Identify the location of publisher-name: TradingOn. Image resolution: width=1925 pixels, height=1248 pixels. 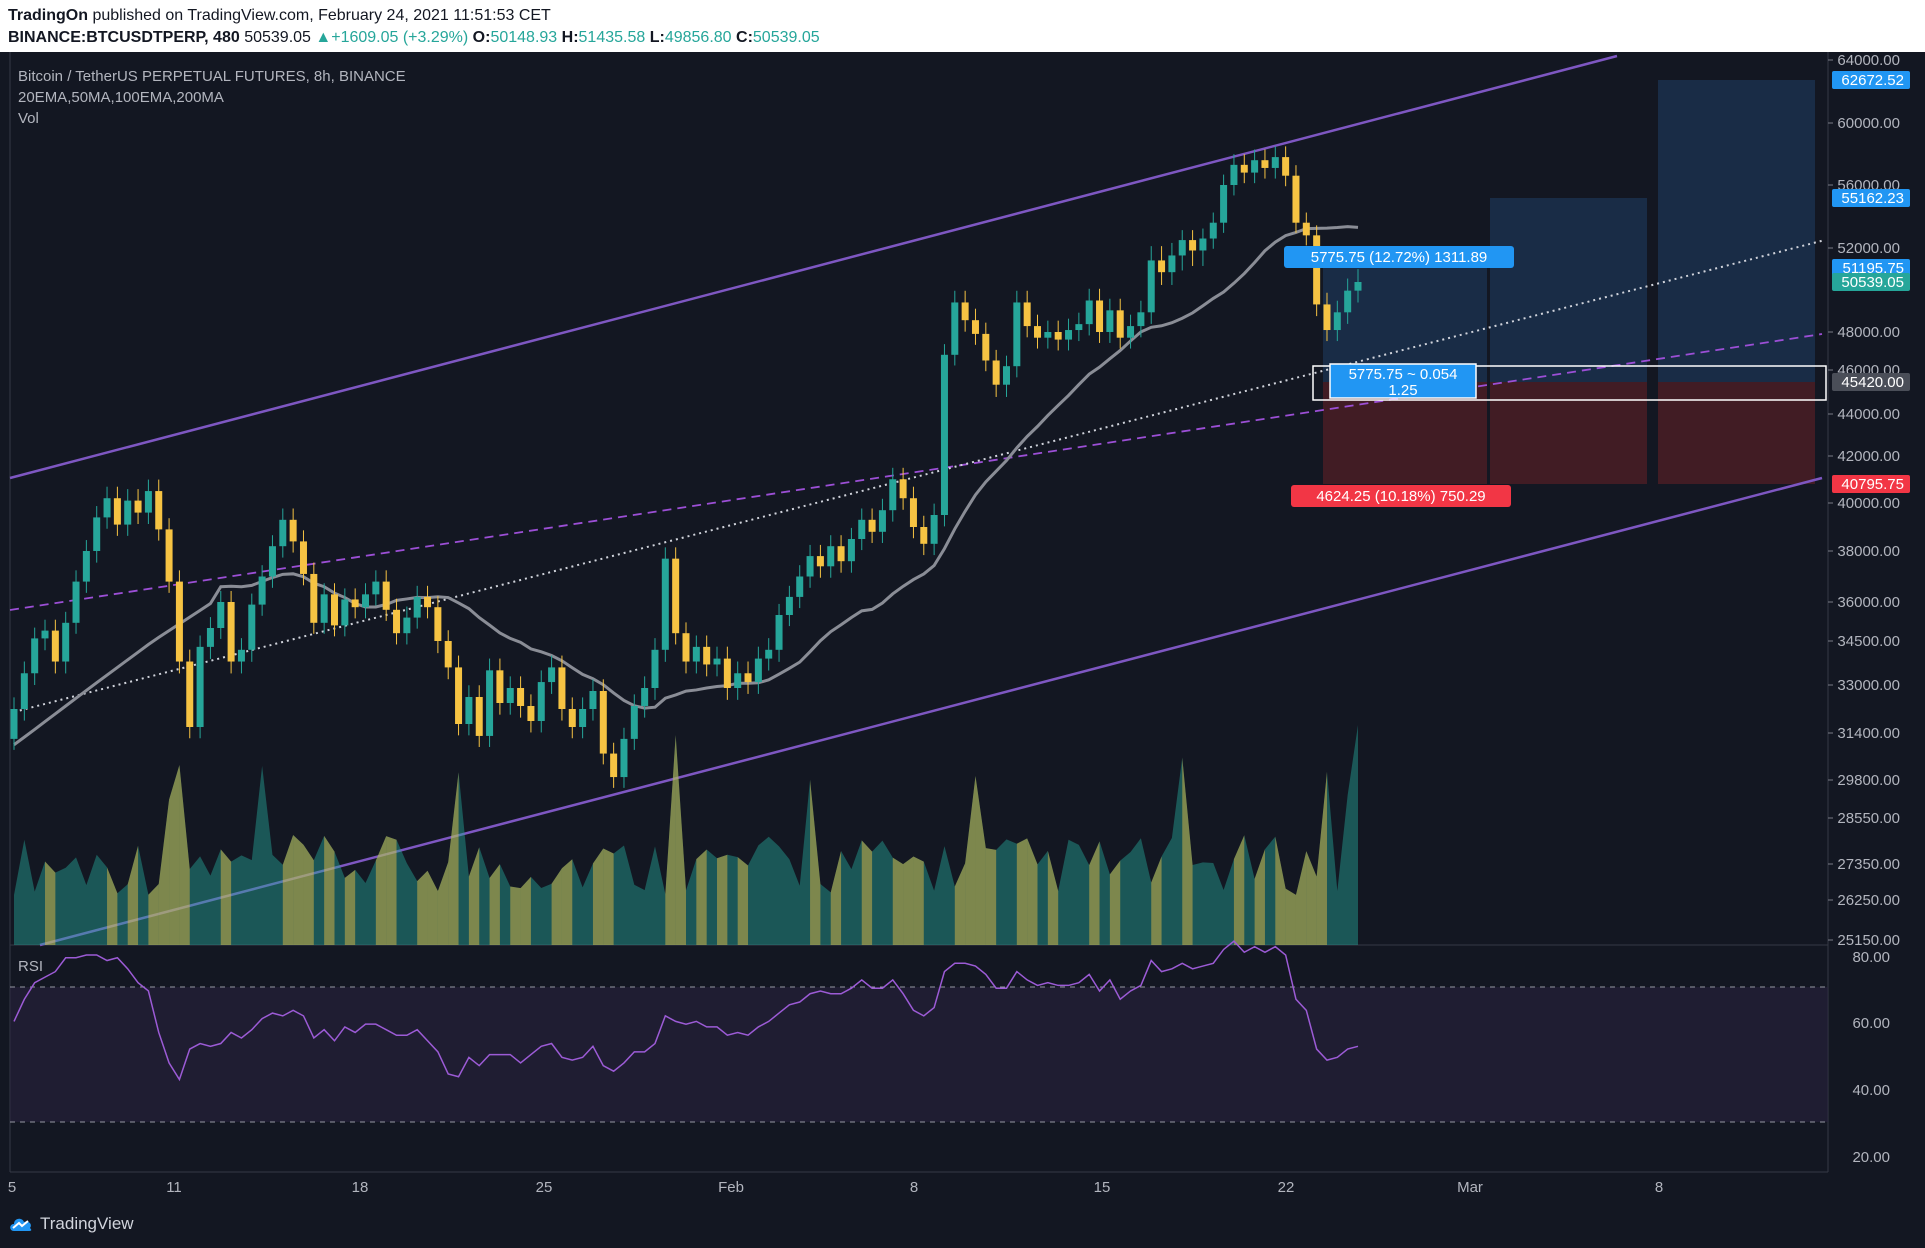
(48, 15).